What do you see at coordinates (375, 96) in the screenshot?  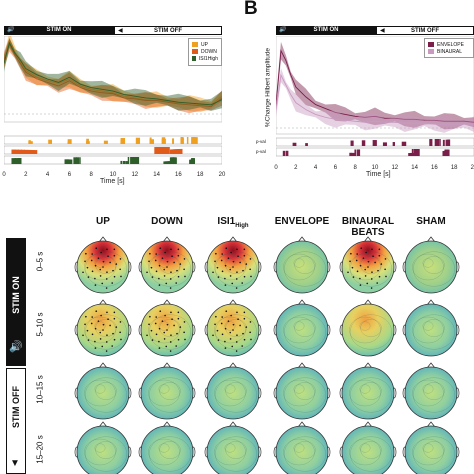 I see `panel-b-chart` at bounding box center [375, 96].